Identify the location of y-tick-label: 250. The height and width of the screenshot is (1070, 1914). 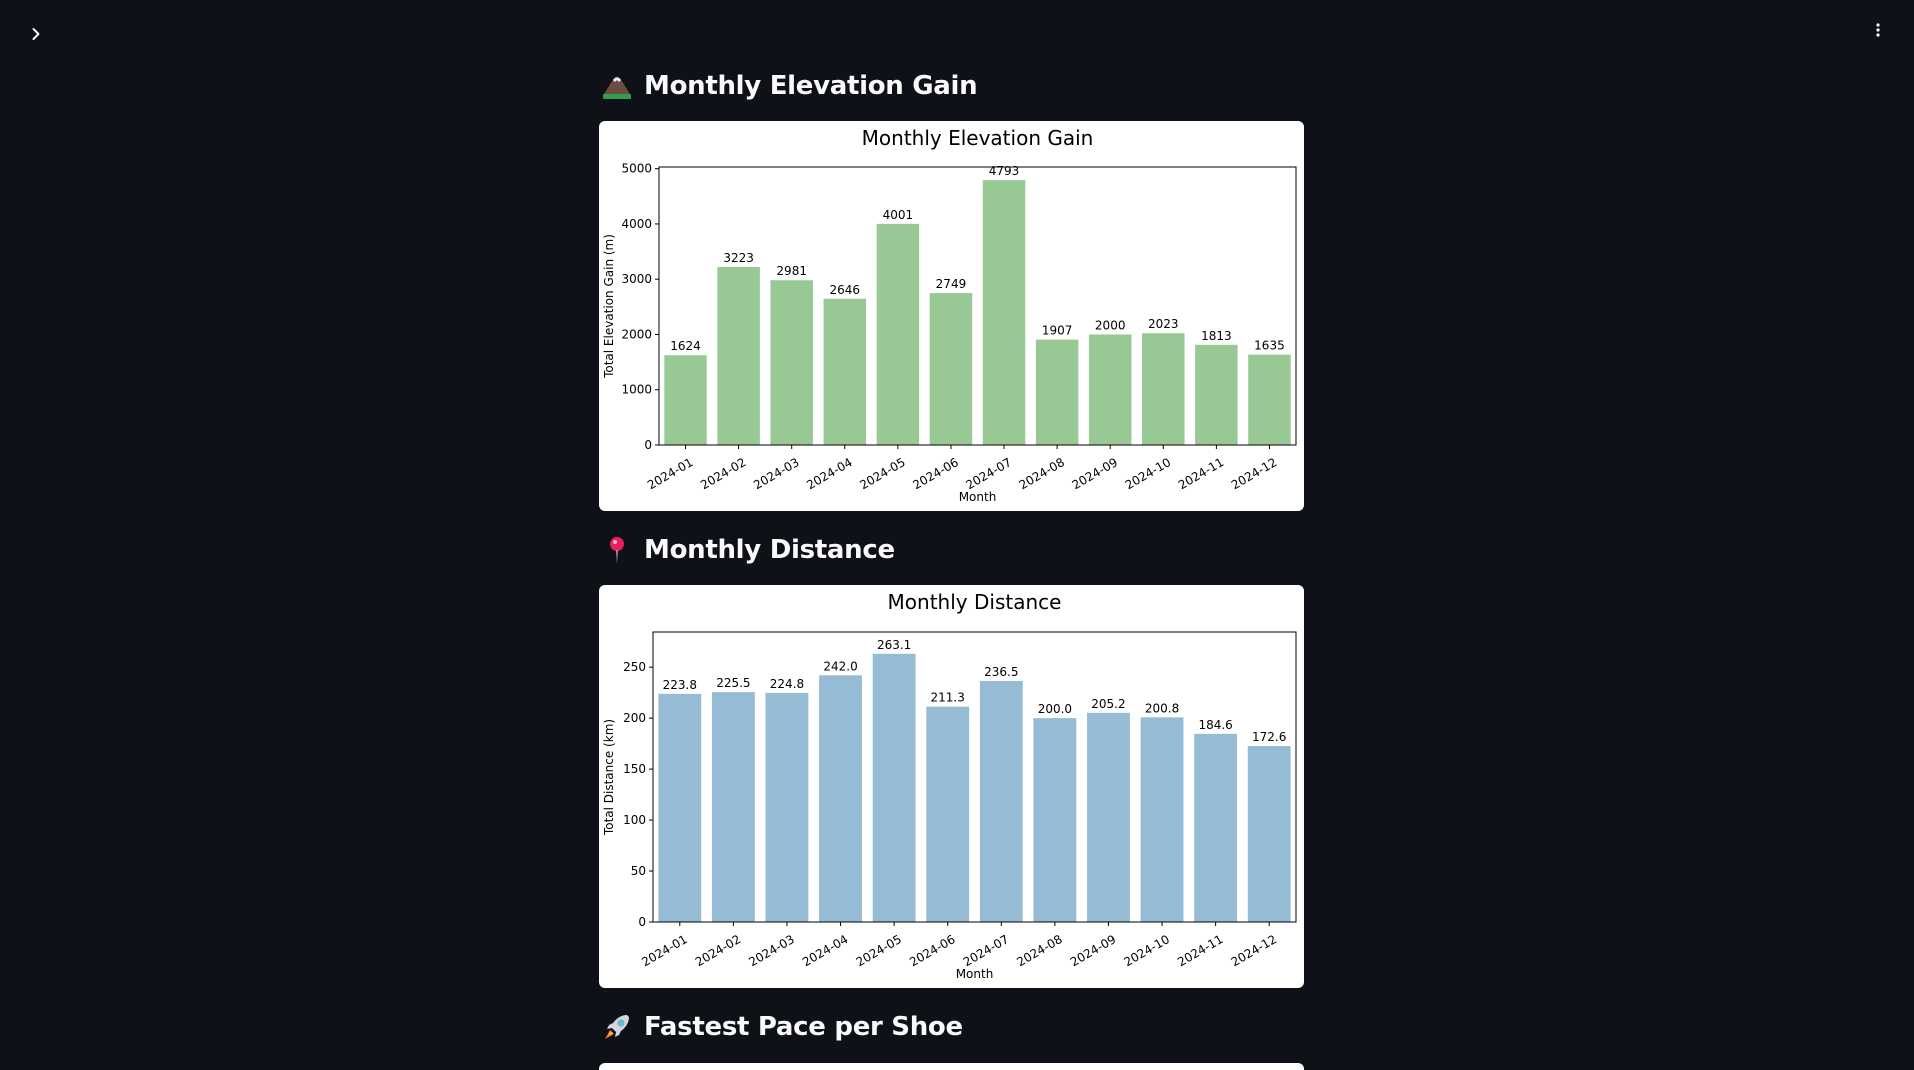
(634, 667).